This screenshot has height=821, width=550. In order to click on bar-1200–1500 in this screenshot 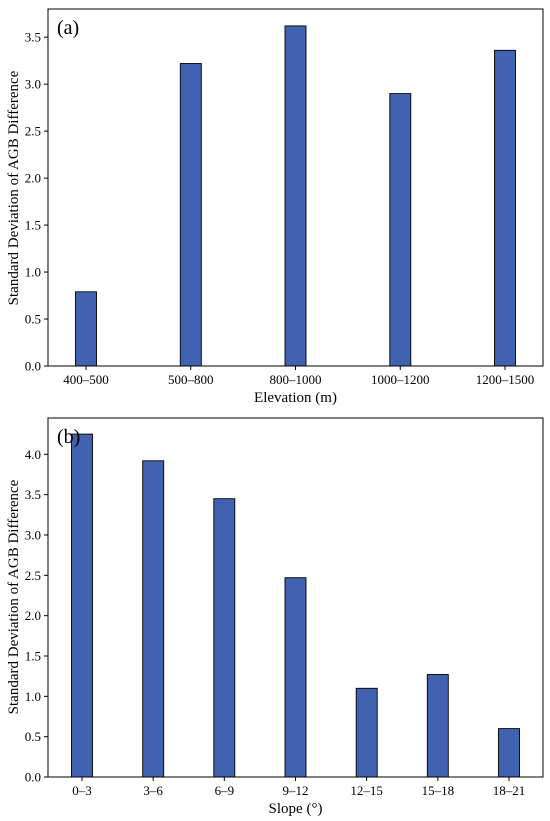, I will do `click(505, 208)`.